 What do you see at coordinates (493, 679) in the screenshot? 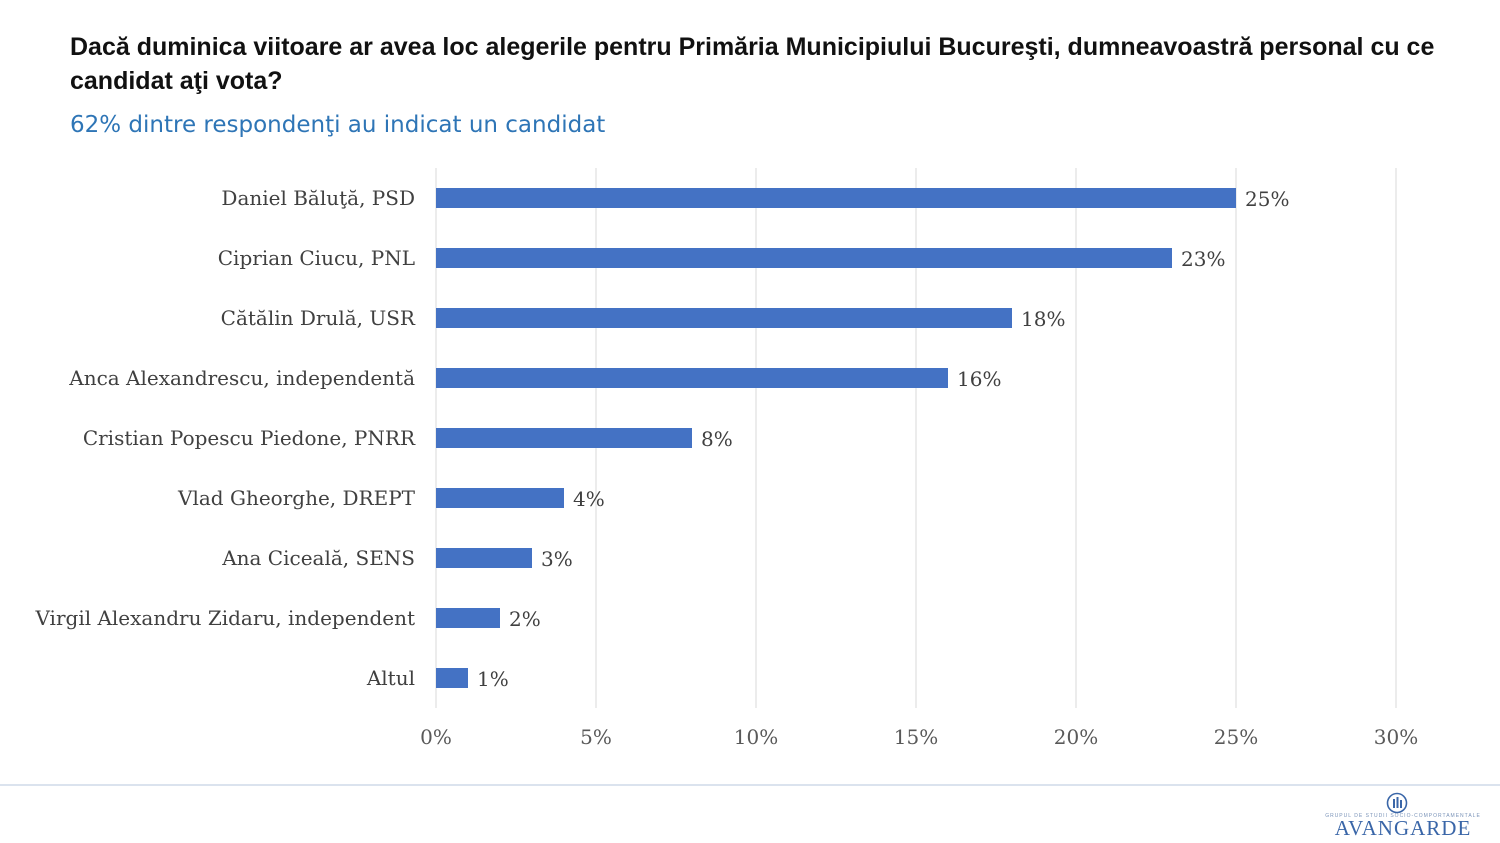
I see `data-label: 1%` at bounding box center [493, 679].